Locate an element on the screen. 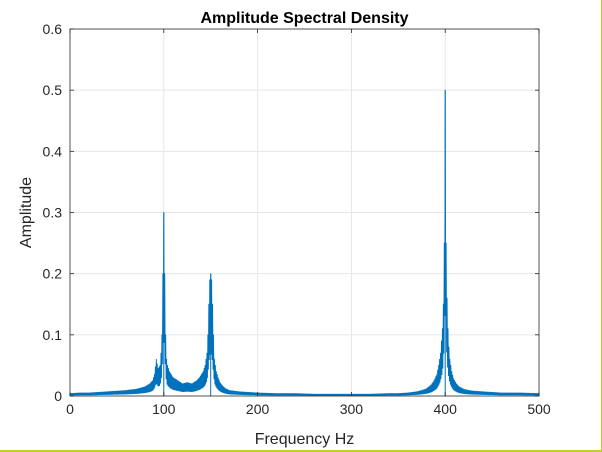 This screenshot has height=452, width=602. y-tick-label: 0.5 is located at coordinates (53, 90).